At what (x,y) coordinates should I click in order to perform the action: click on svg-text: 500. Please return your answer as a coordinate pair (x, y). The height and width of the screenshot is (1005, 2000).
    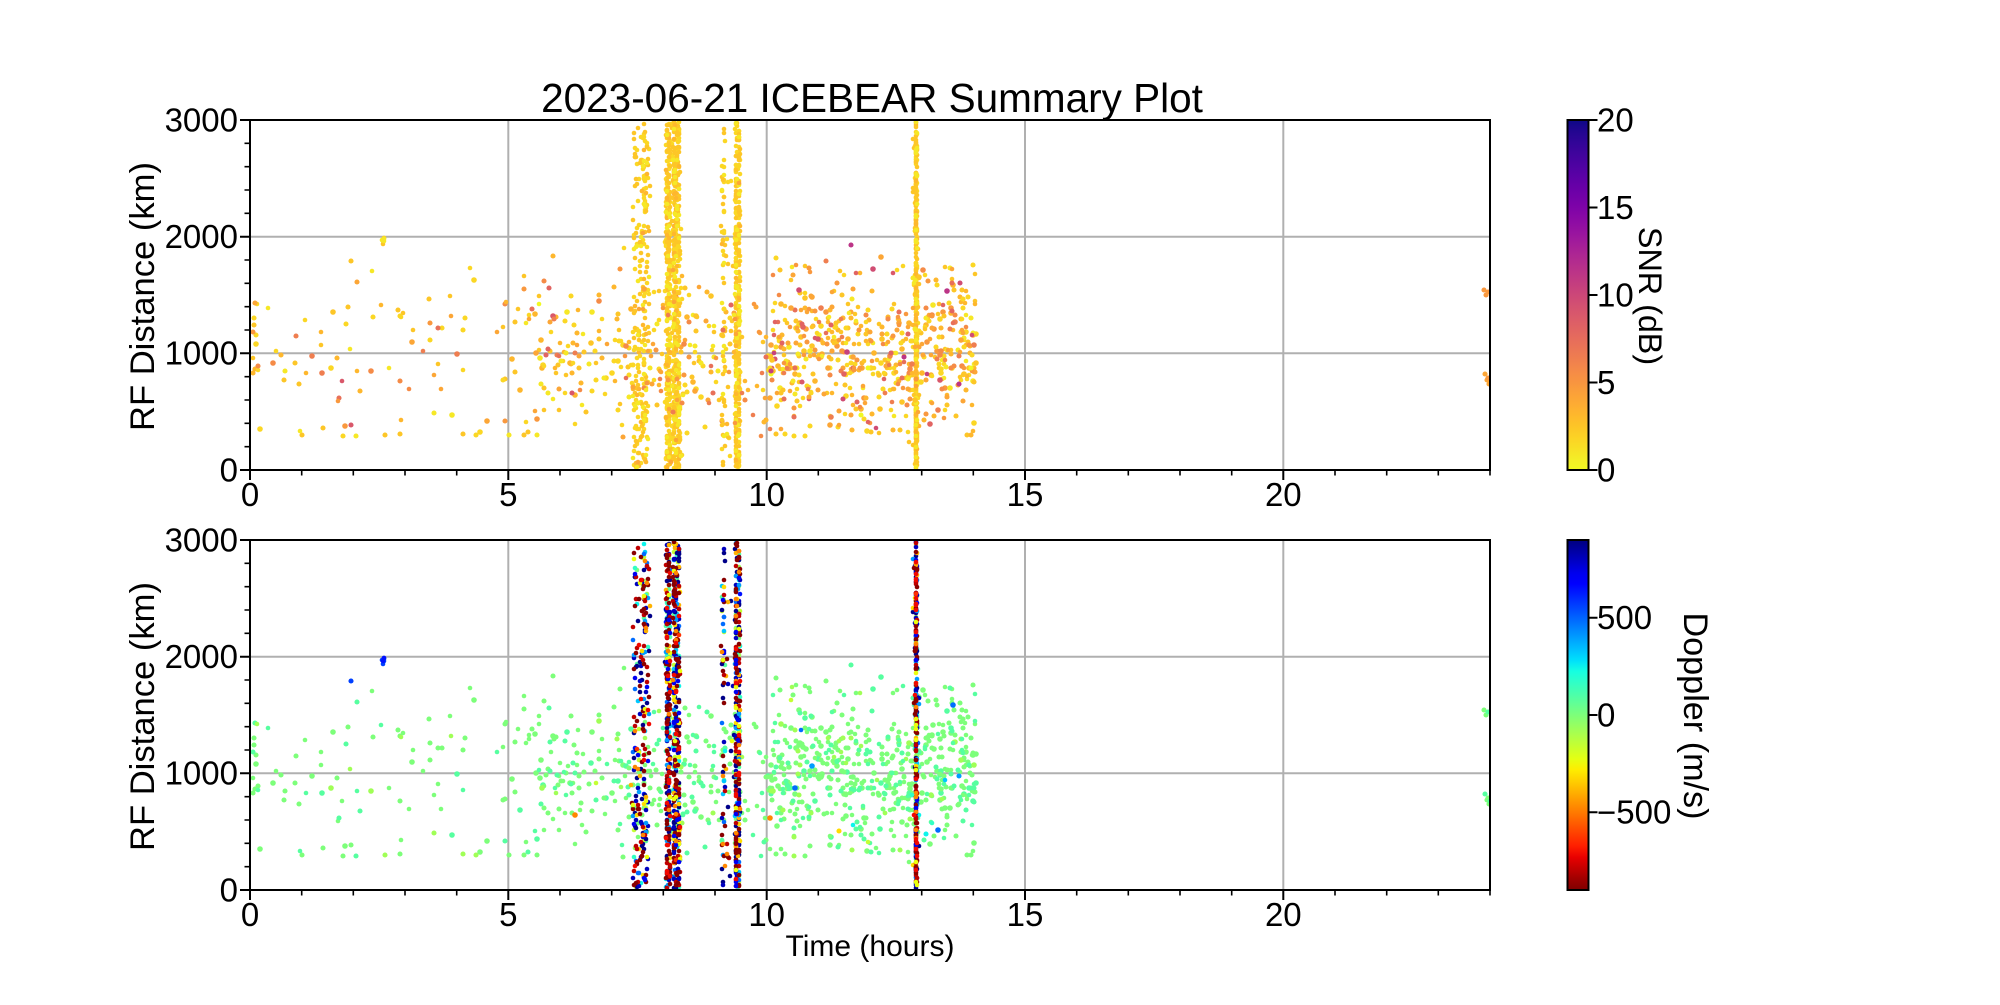
    Looking at the image, I should click on (1624, 617).